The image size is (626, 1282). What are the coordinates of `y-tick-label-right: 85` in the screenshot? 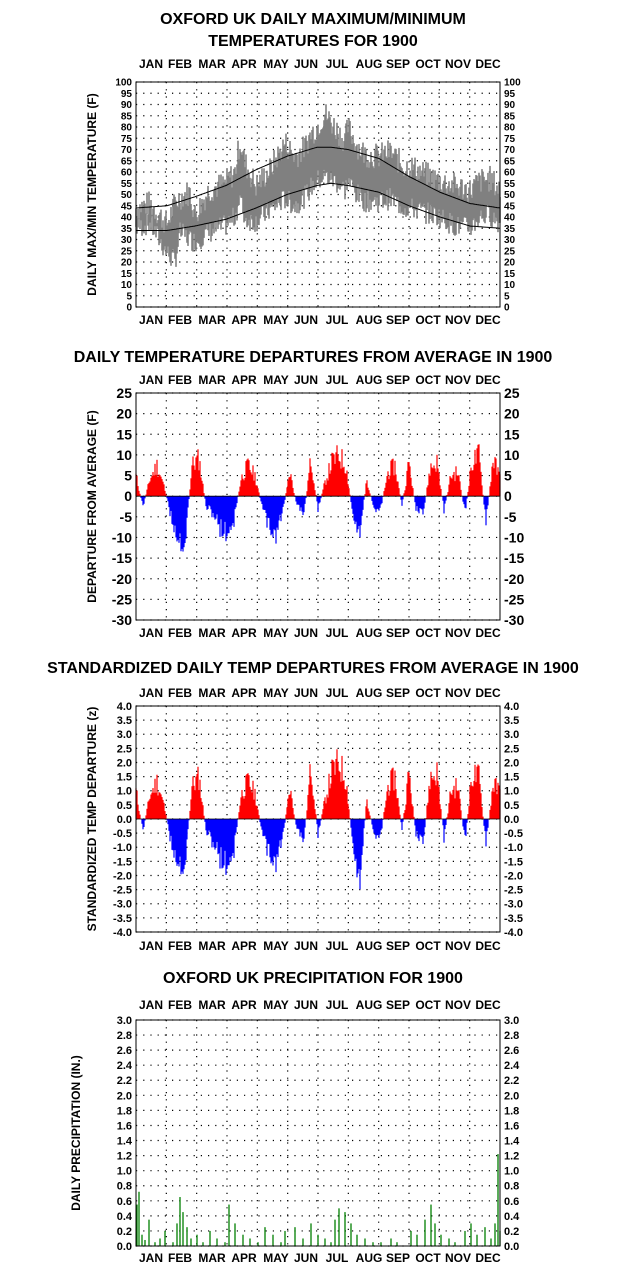 It's located at (510, 116).